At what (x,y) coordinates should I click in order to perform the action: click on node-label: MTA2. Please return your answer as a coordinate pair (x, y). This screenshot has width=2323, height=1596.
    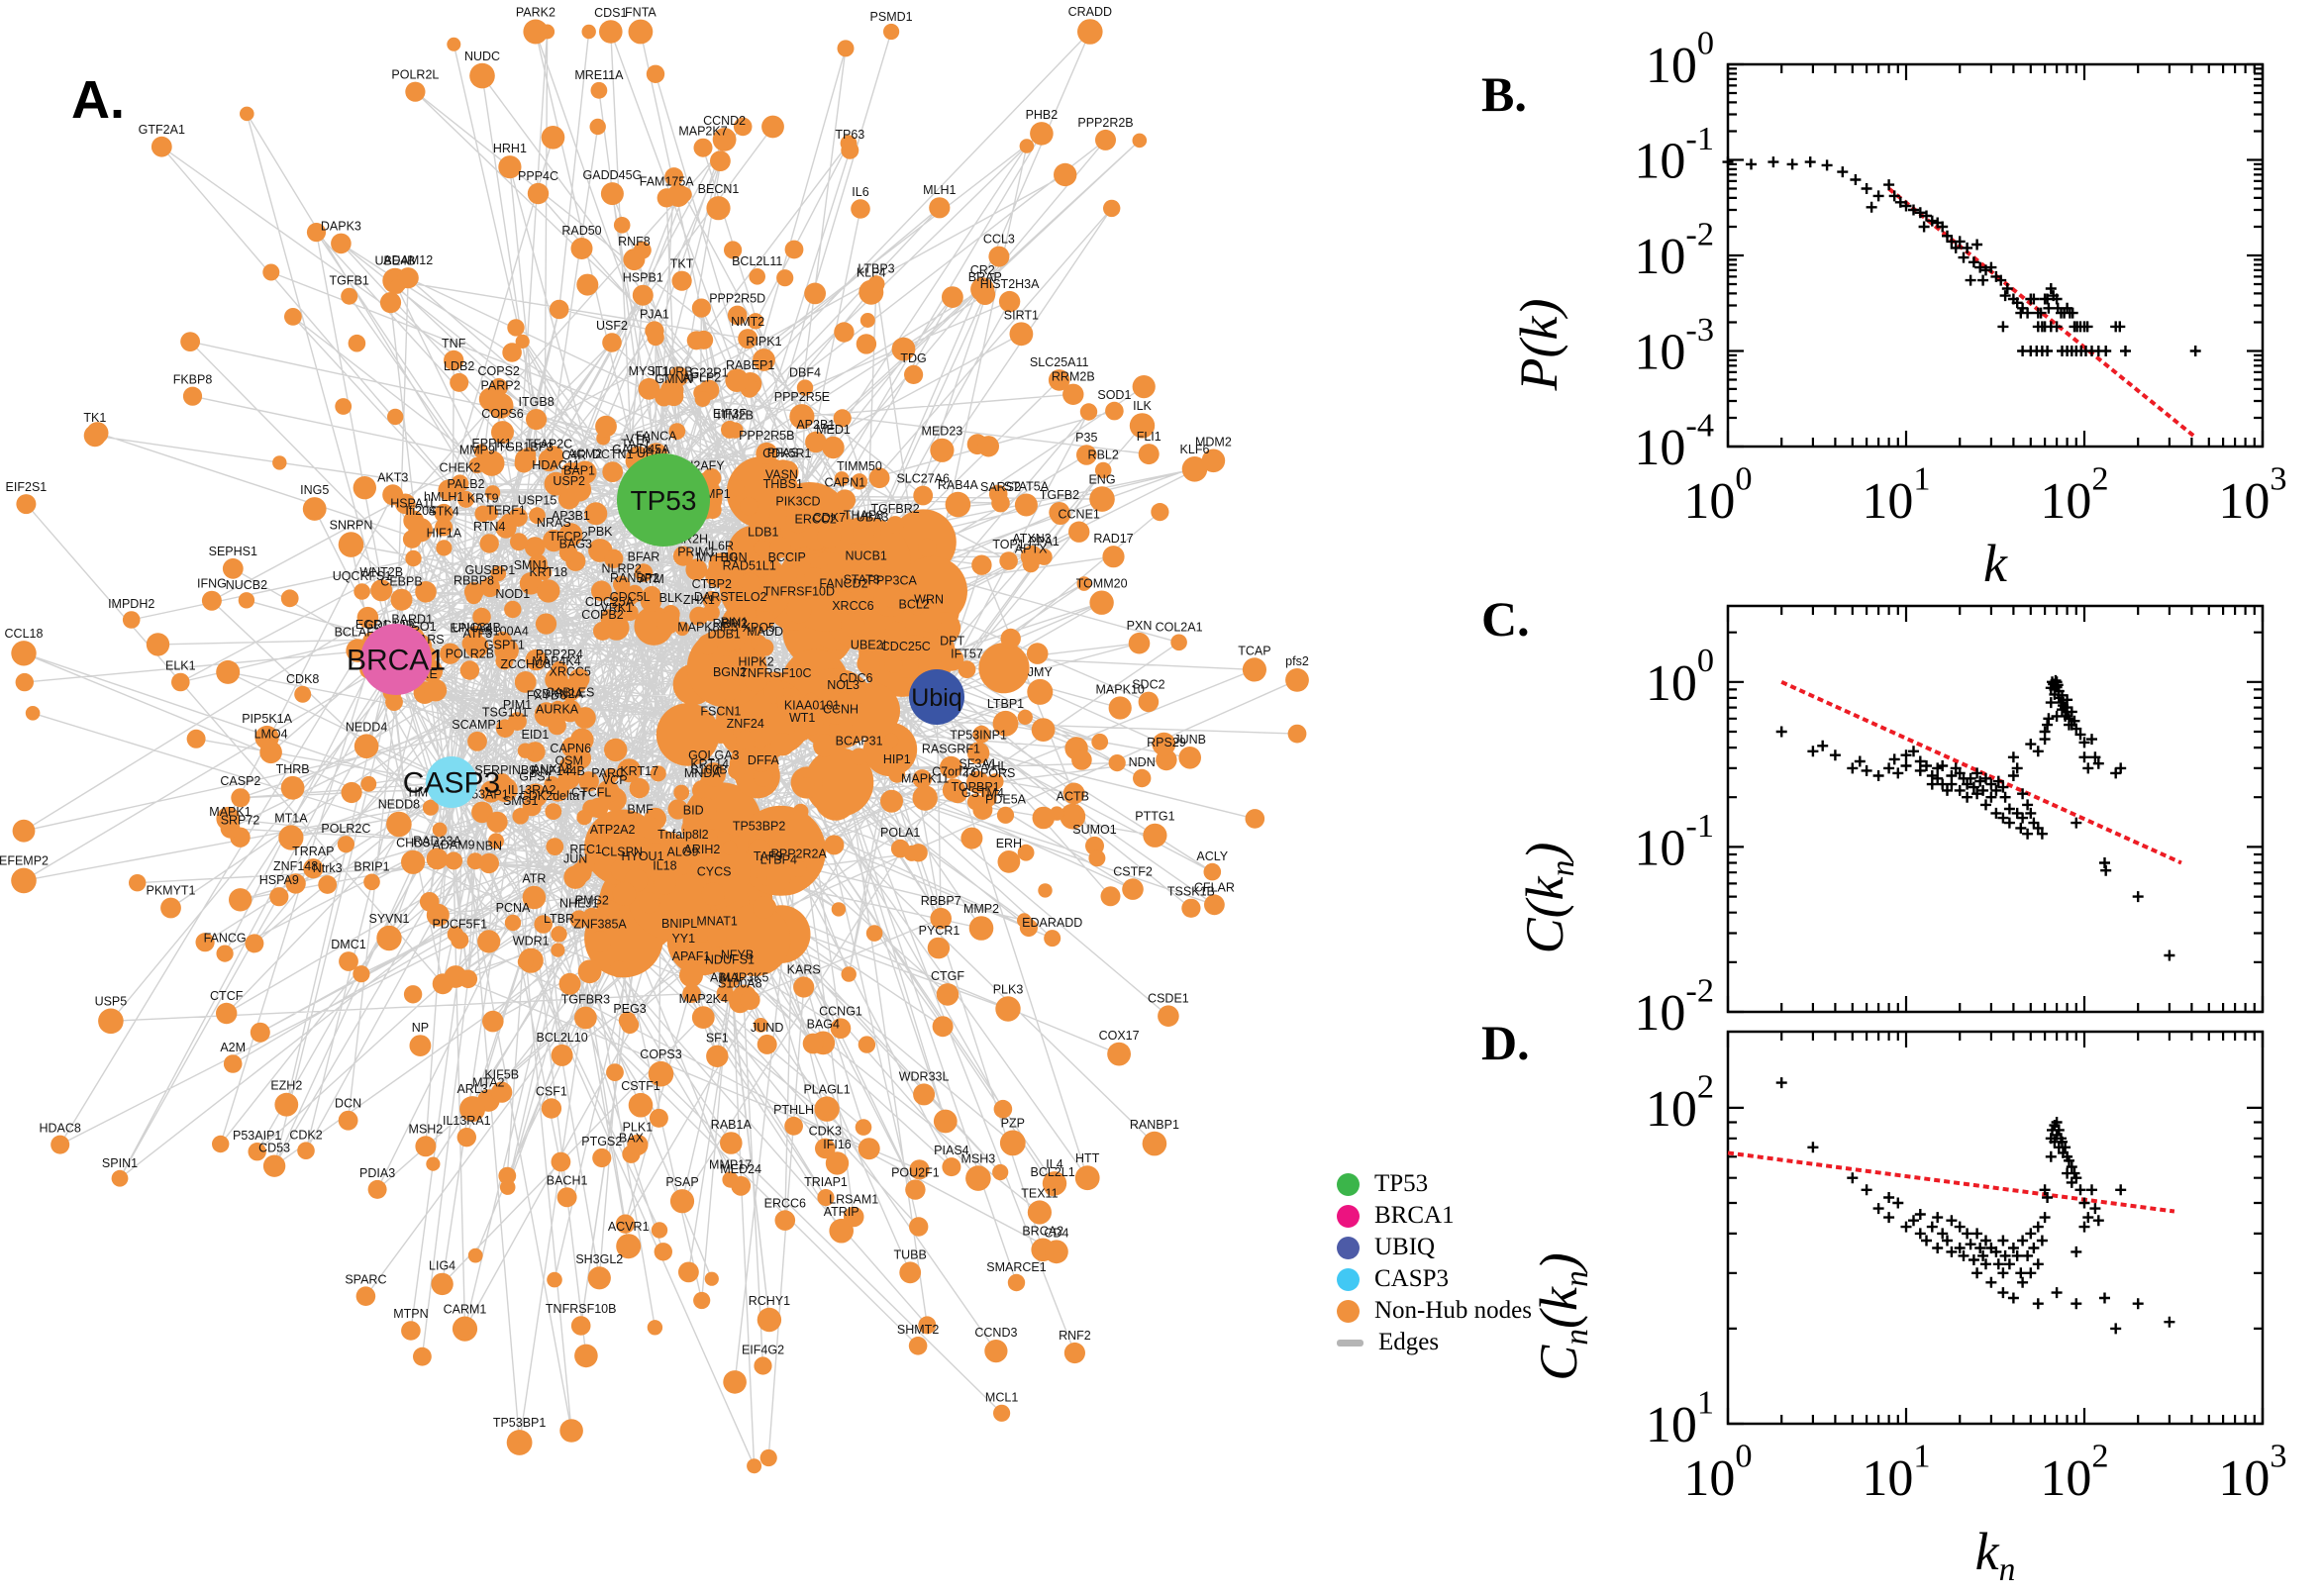
    Looking at the image, I should click on (488, 1082).